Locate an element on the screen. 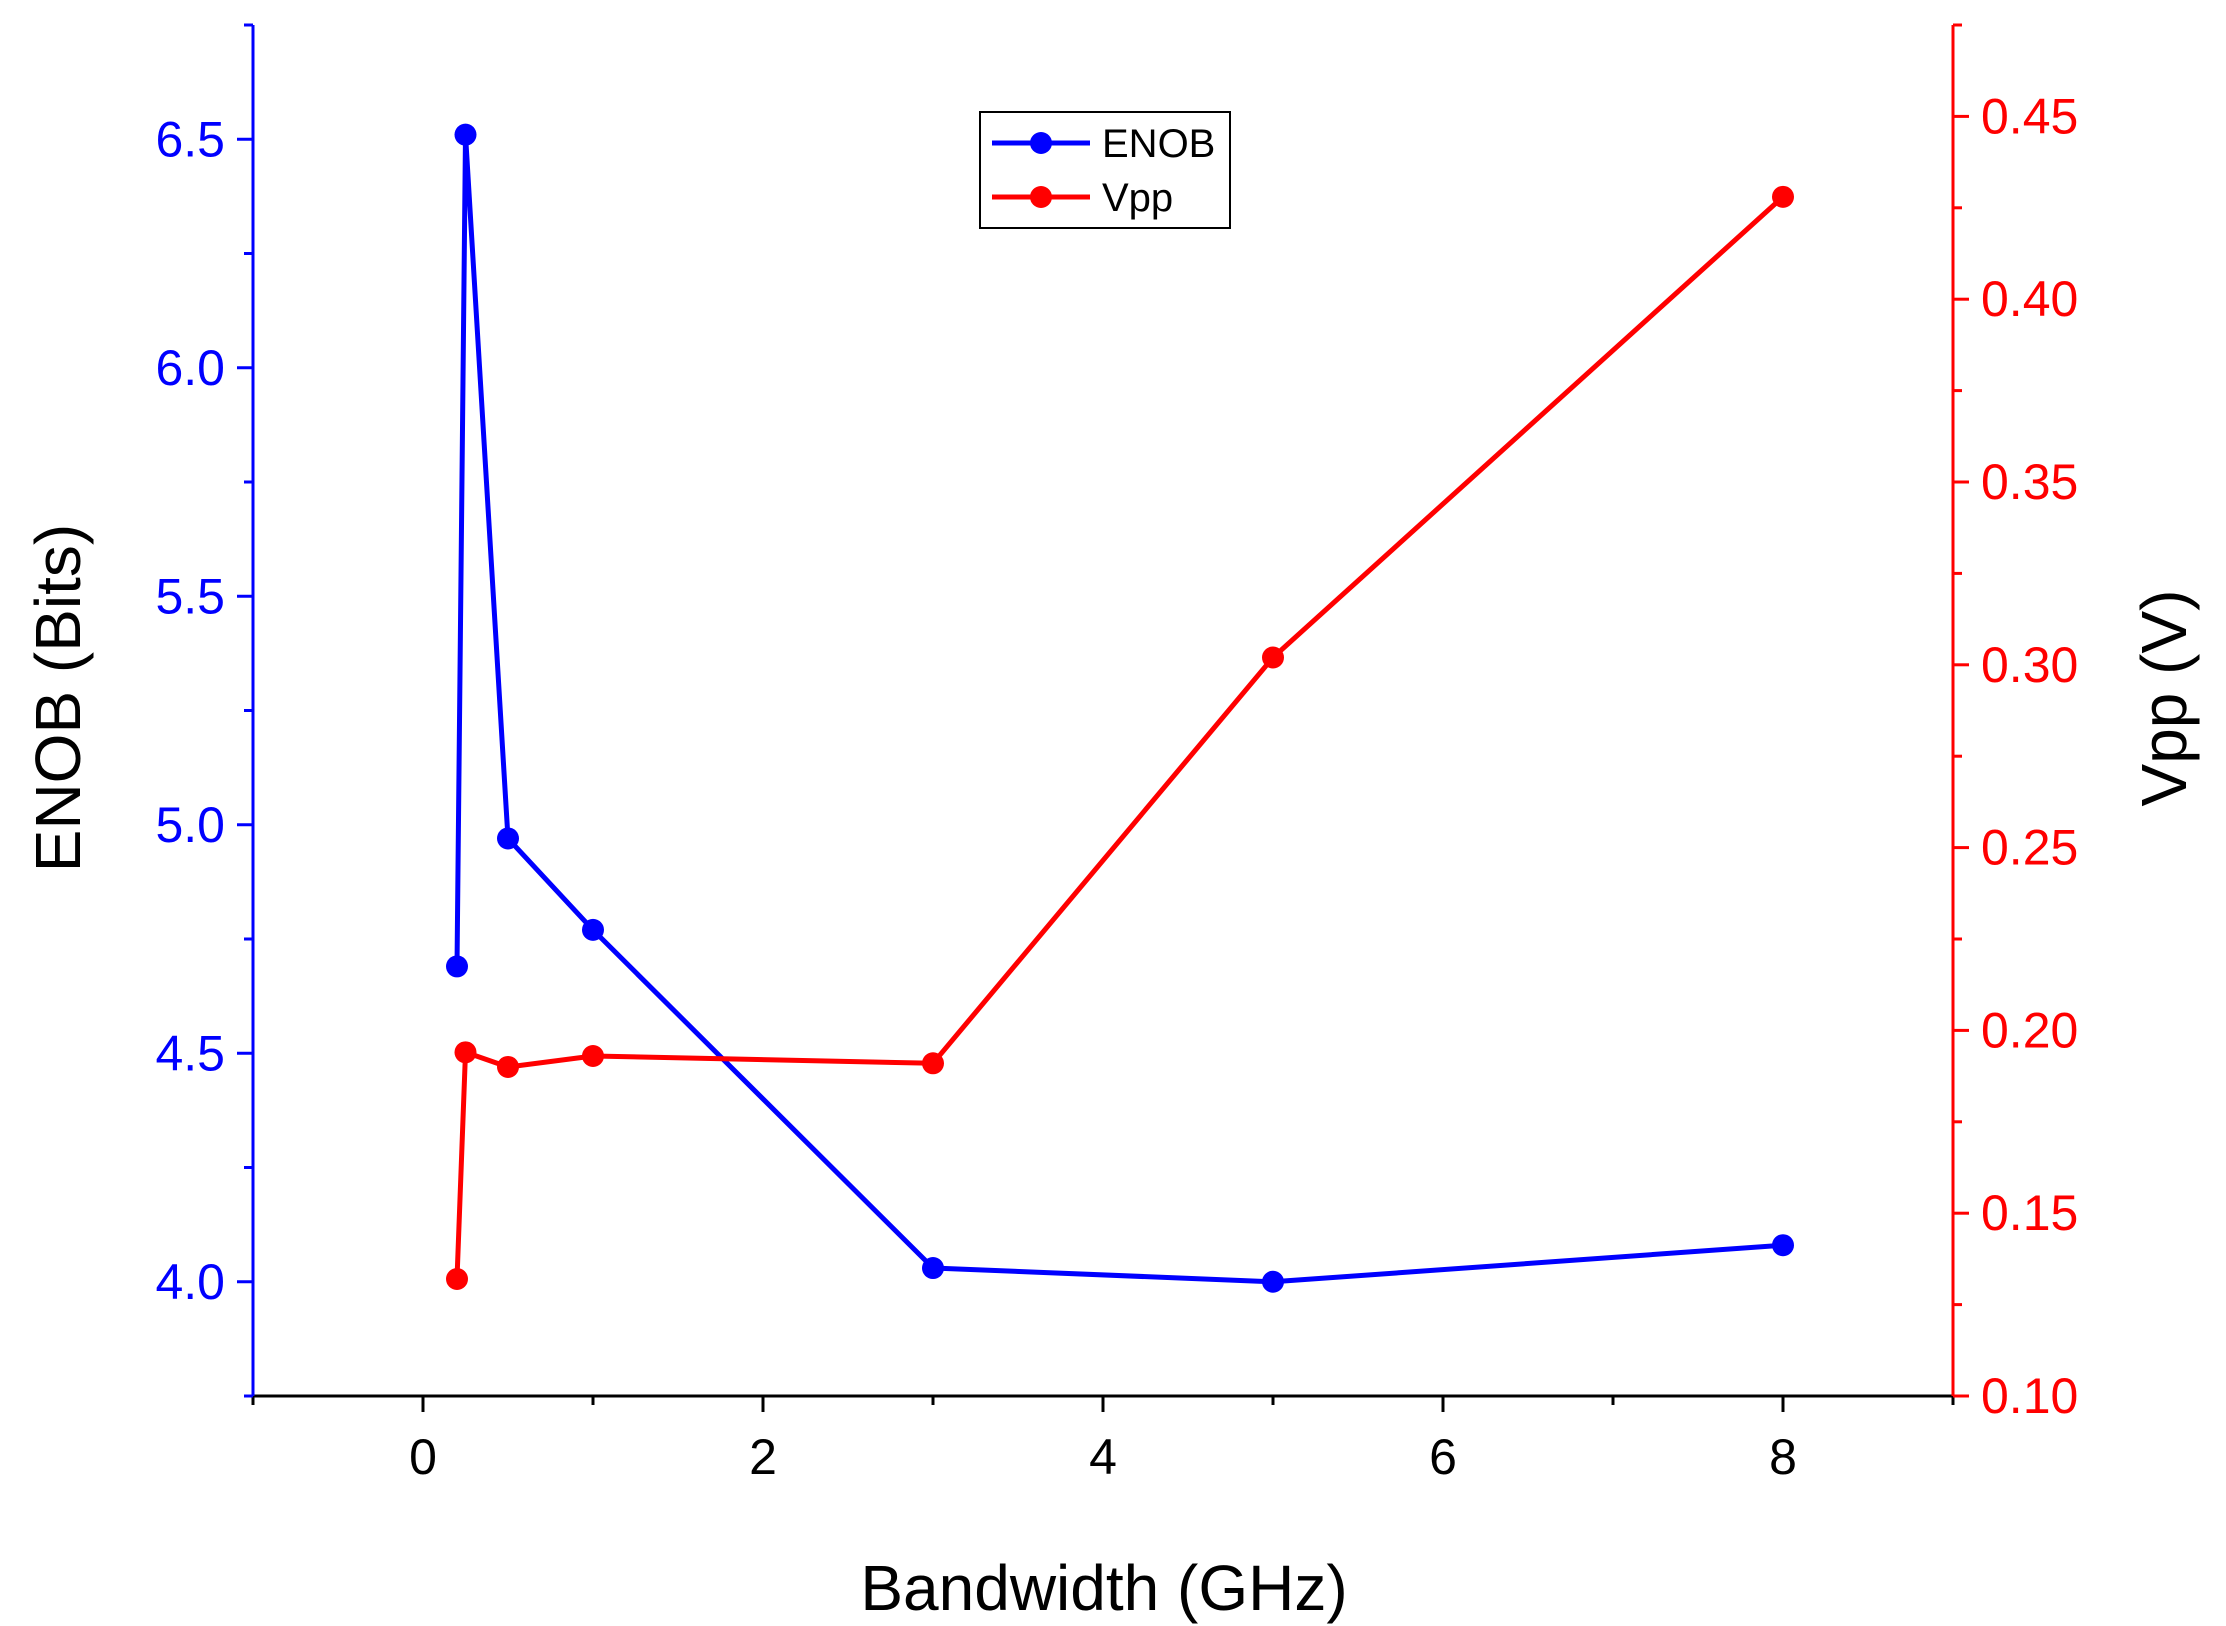 Image resolution: width=2226 pixels, height=1626 pixels. legend-swatch-vpp-marker is located at coordinates (1041, 197).